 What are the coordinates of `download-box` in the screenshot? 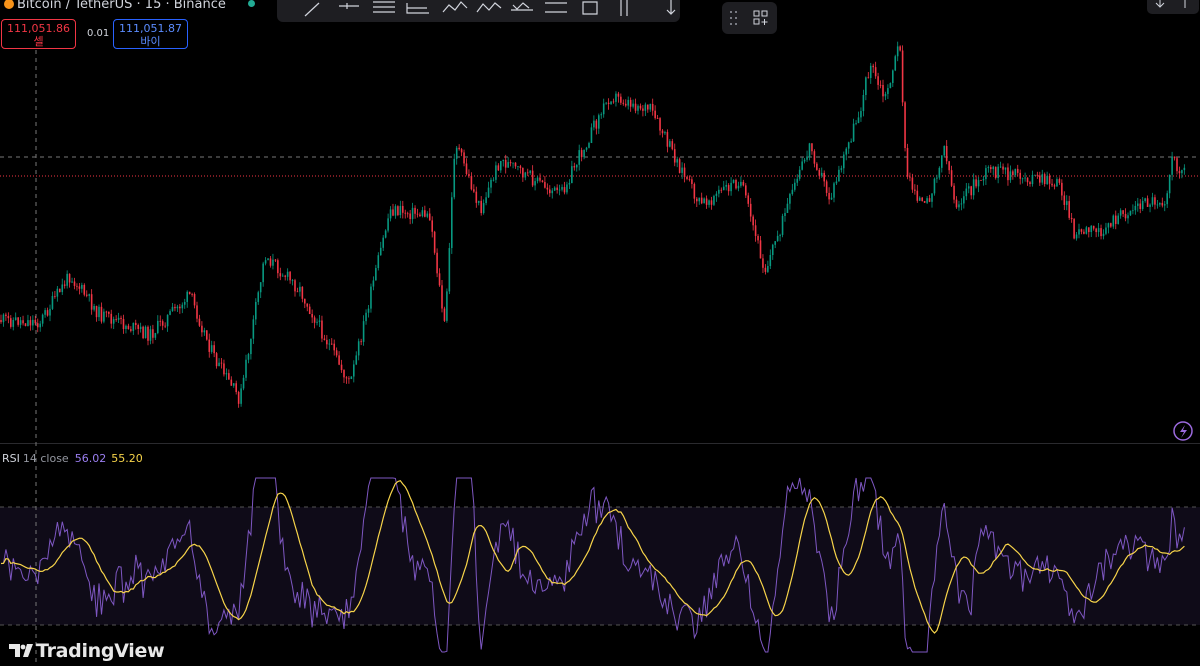 It's located at (1173, 7).